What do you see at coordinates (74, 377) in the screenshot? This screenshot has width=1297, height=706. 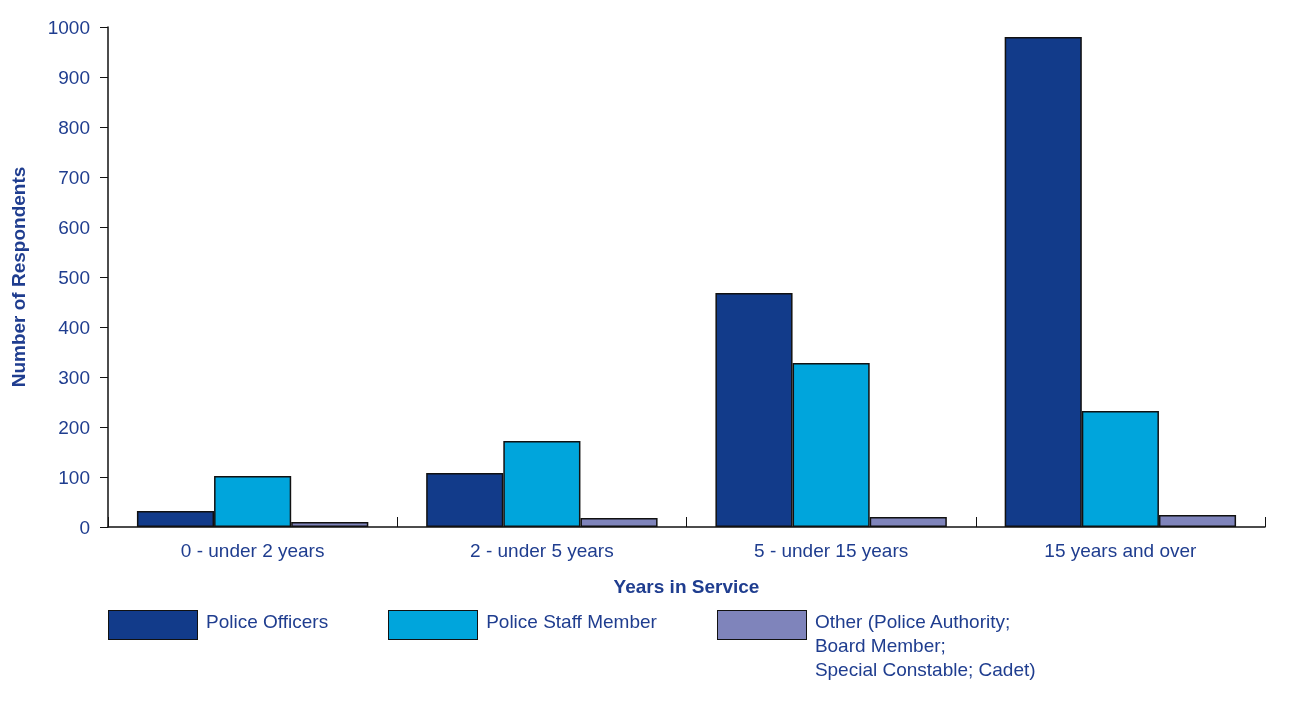 I see `y-tick-label: 300` at bounding box center [74, 377].